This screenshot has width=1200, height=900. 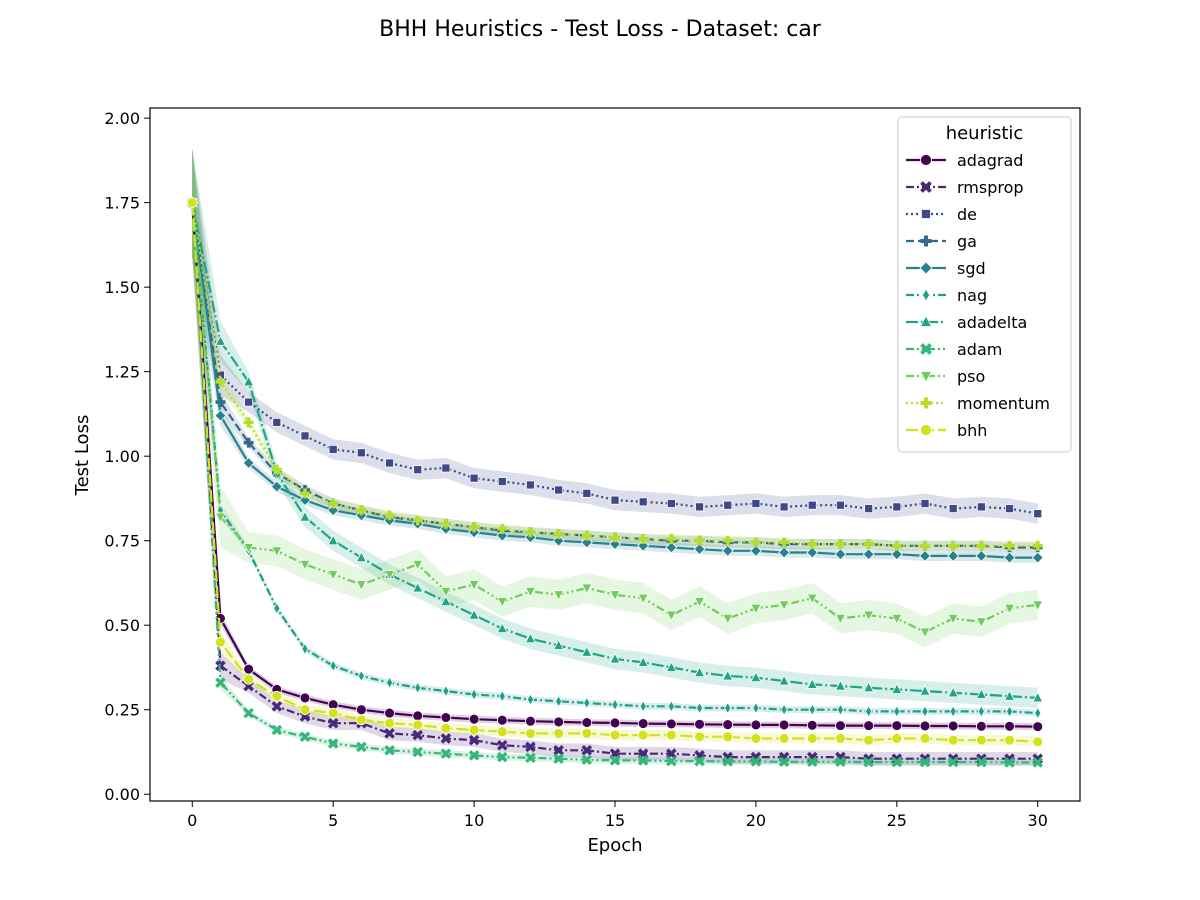 I want to click on y-axis: 0.00 0.25 0.50 0.75 1.00 1.25 1.50 1.75 2.00, so click(x=127, y=456).